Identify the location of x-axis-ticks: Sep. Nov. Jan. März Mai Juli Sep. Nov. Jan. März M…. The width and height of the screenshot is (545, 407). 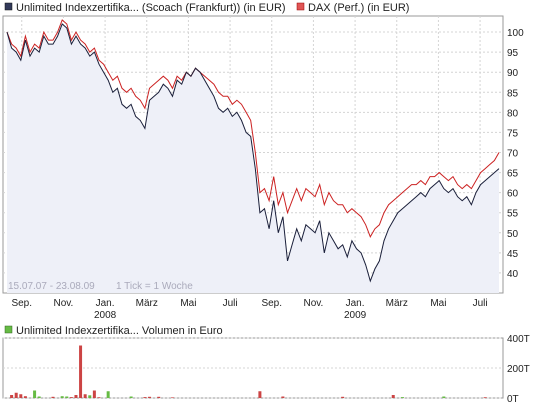
(249, 309).